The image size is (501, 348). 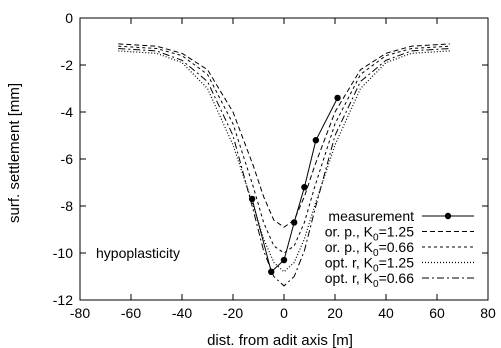 What do you see at coordinates (369, 234) in the screenshot?
I see `legend-label: or. p., K0=1.25` at bounding box center [369, 234].